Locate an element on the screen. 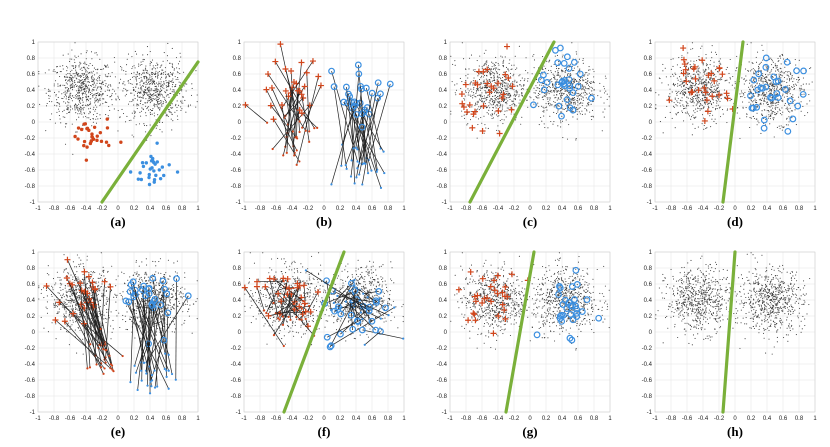 The height and width of the screenshot is (447, 830). class-point-plus is located at coordinates (489, 92).